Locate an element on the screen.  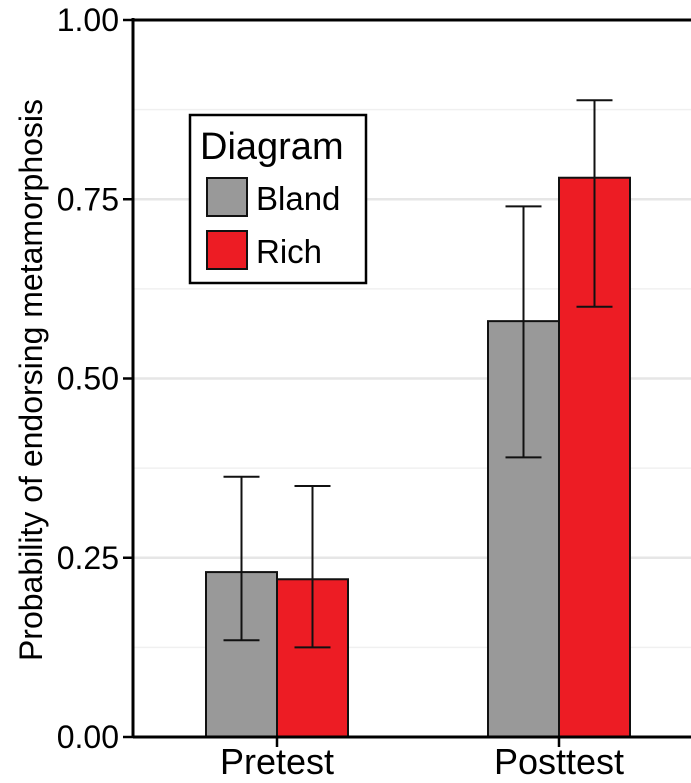
y-tick-labels: 0.00 0.25 0.50 0.75 1.00 is located at coordinates (88, 378).